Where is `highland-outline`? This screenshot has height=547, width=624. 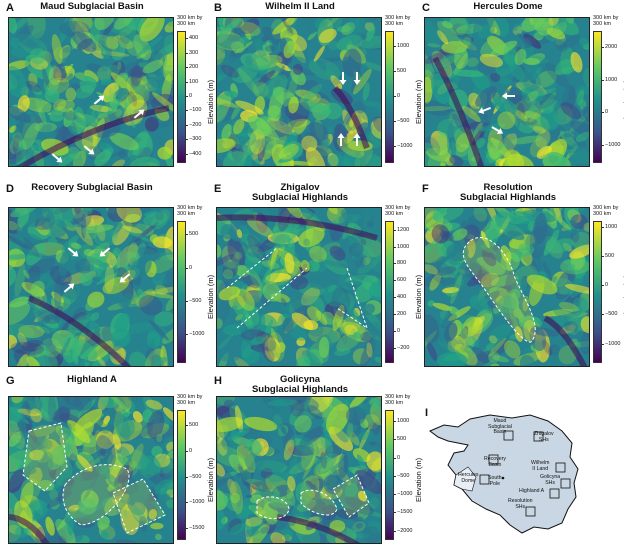
highland-outline is located at coordinates (96, 495).